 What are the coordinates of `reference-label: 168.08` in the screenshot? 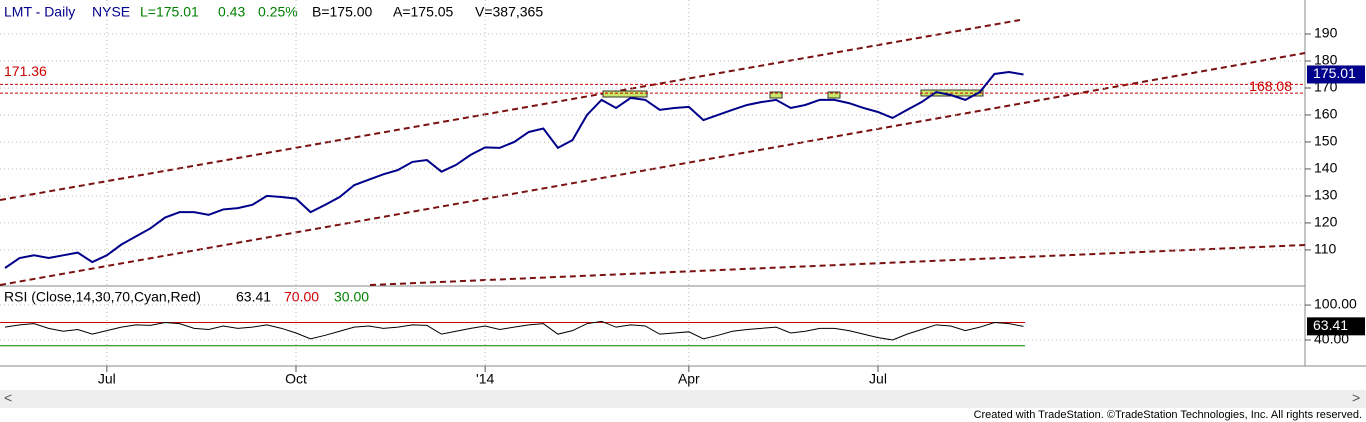 It's located at (1270, 86).